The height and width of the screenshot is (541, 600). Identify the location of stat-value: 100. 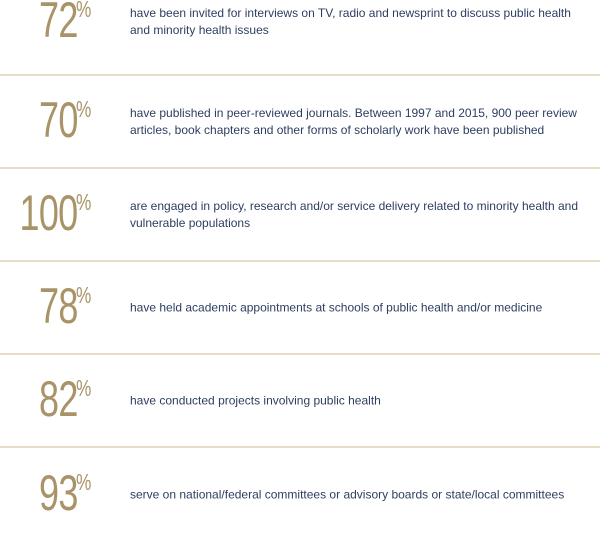
(49, 212).